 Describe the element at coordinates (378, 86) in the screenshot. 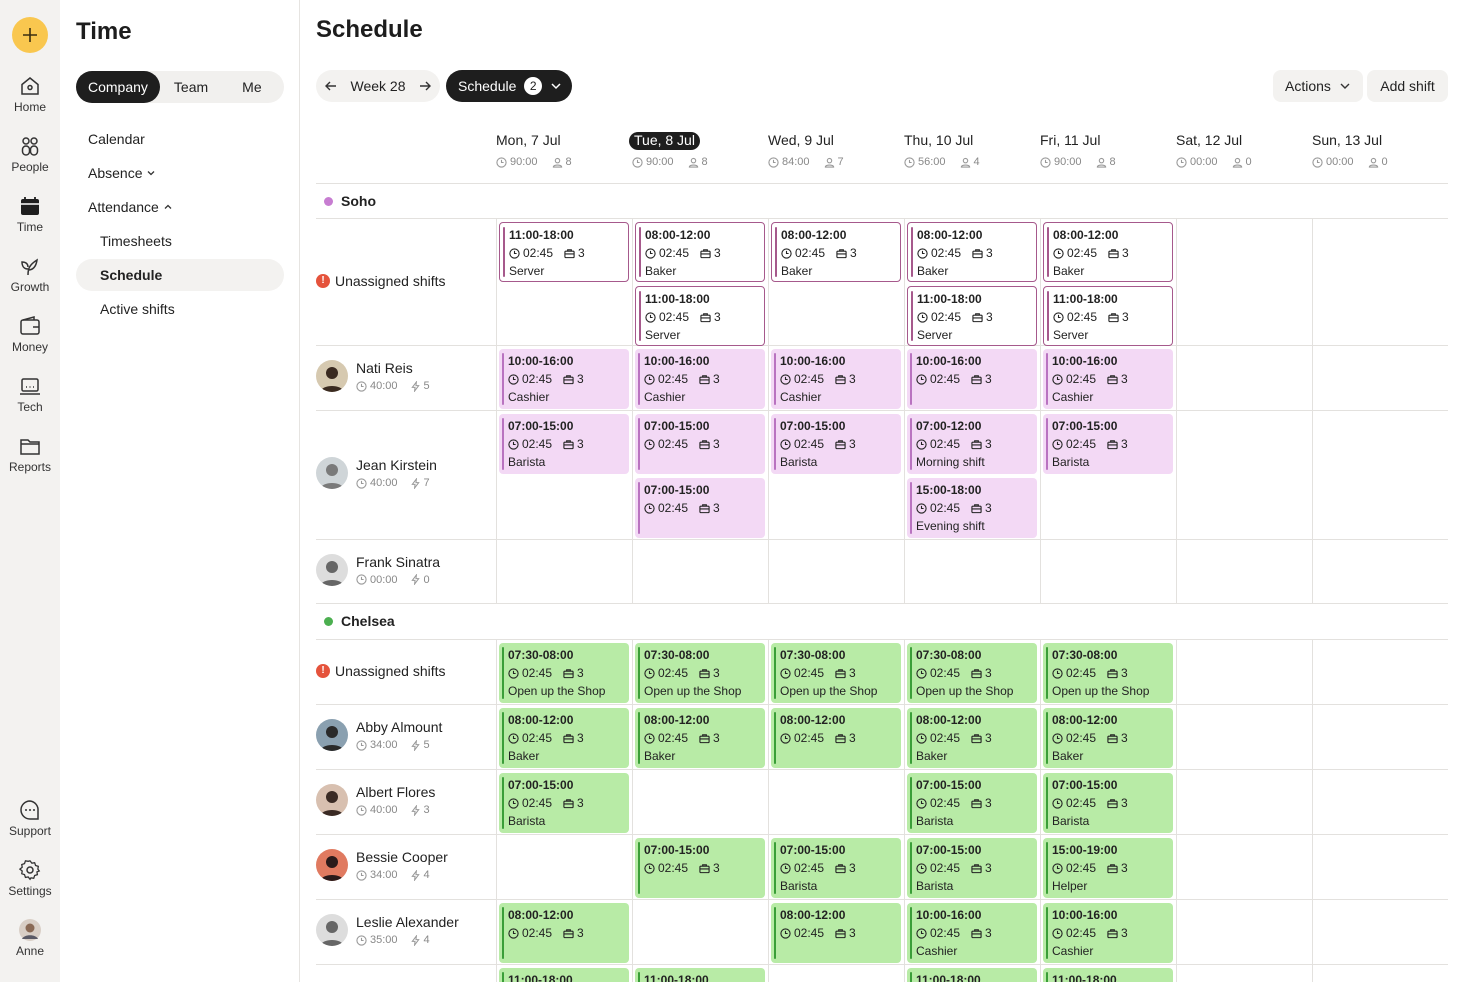

I see `week-label: Week 28` at that location.